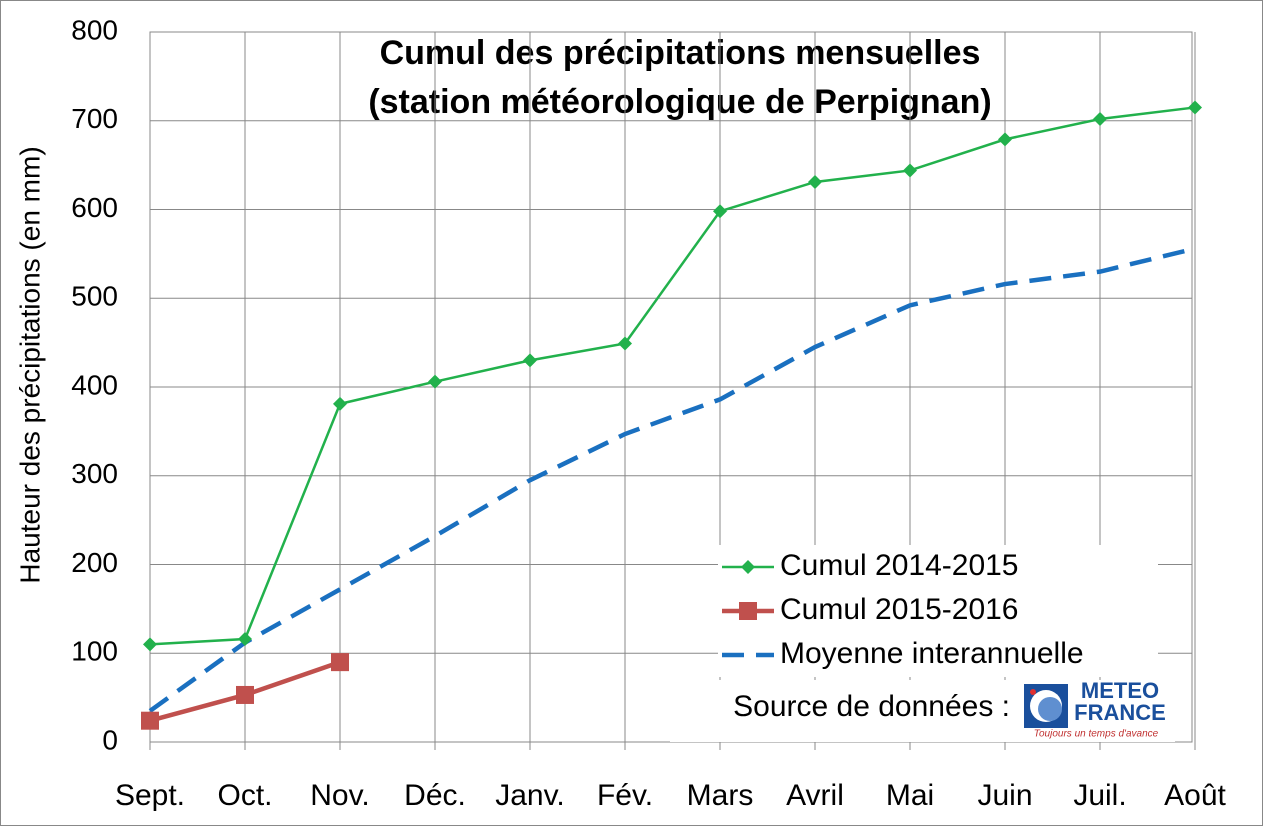 The image size is (1263, 826). What do you see at coordinates (1033, 692) in the screenshot?
I see `logo-dot` at bounding box center [1033, 692].